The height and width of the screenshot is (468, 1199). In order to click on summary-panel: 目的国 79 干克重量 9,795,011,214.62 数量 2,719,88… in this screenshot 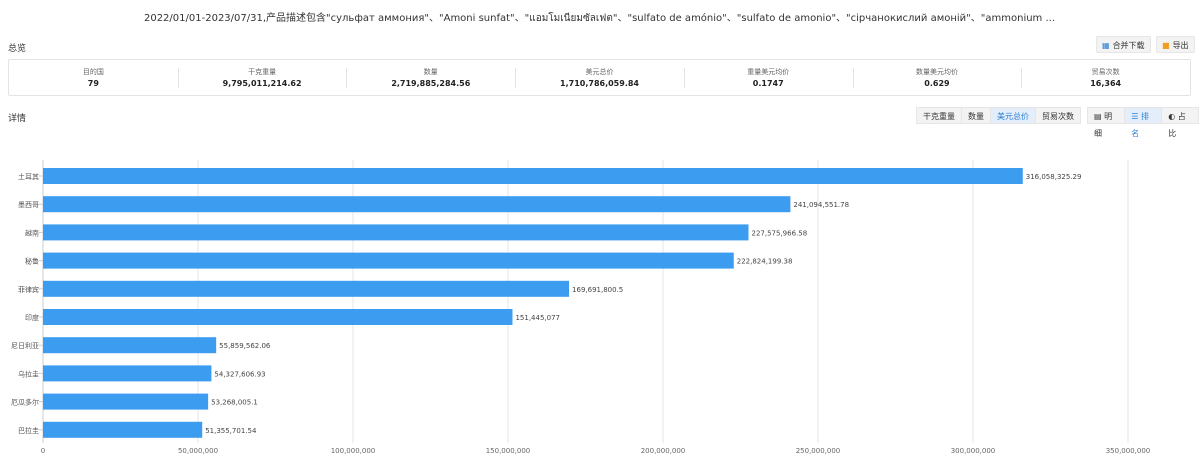, I will do `click(599, 77)`.